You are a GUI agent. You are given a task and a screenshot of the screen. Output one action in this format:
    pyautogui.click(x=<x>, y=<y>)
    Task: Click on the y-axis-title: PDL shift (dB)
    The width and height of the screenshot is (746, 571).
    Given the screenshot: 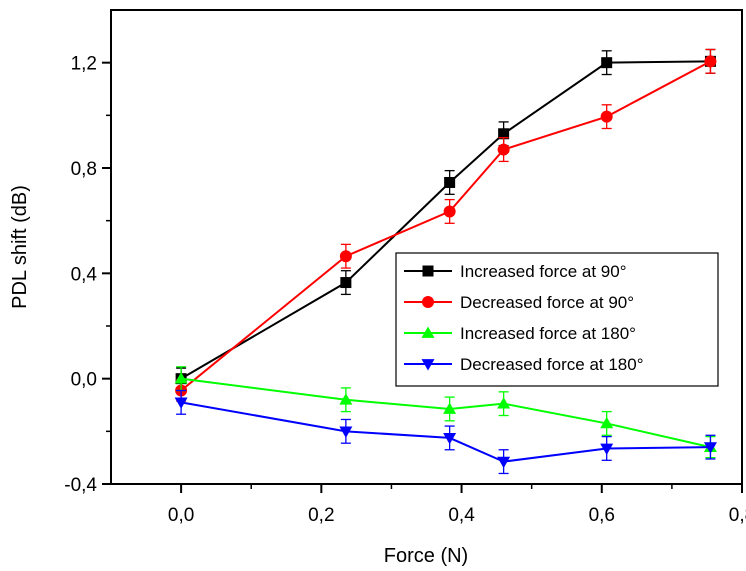 What is the action you would take?
    pyautogui.click(x=20, y=247)
    